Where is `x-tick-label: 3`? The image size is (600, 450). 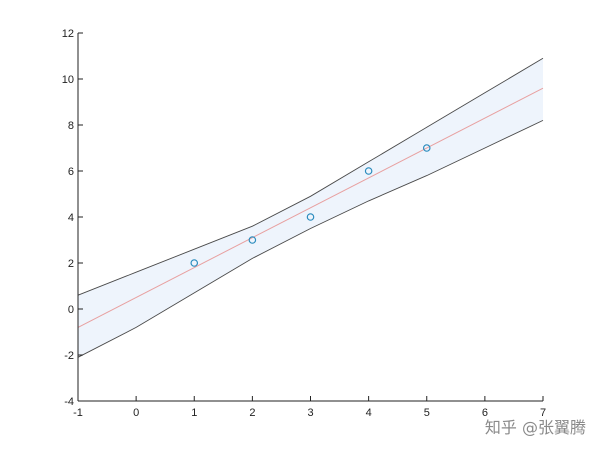 x-tick-label: 3 is located at coordinates (310, 413).